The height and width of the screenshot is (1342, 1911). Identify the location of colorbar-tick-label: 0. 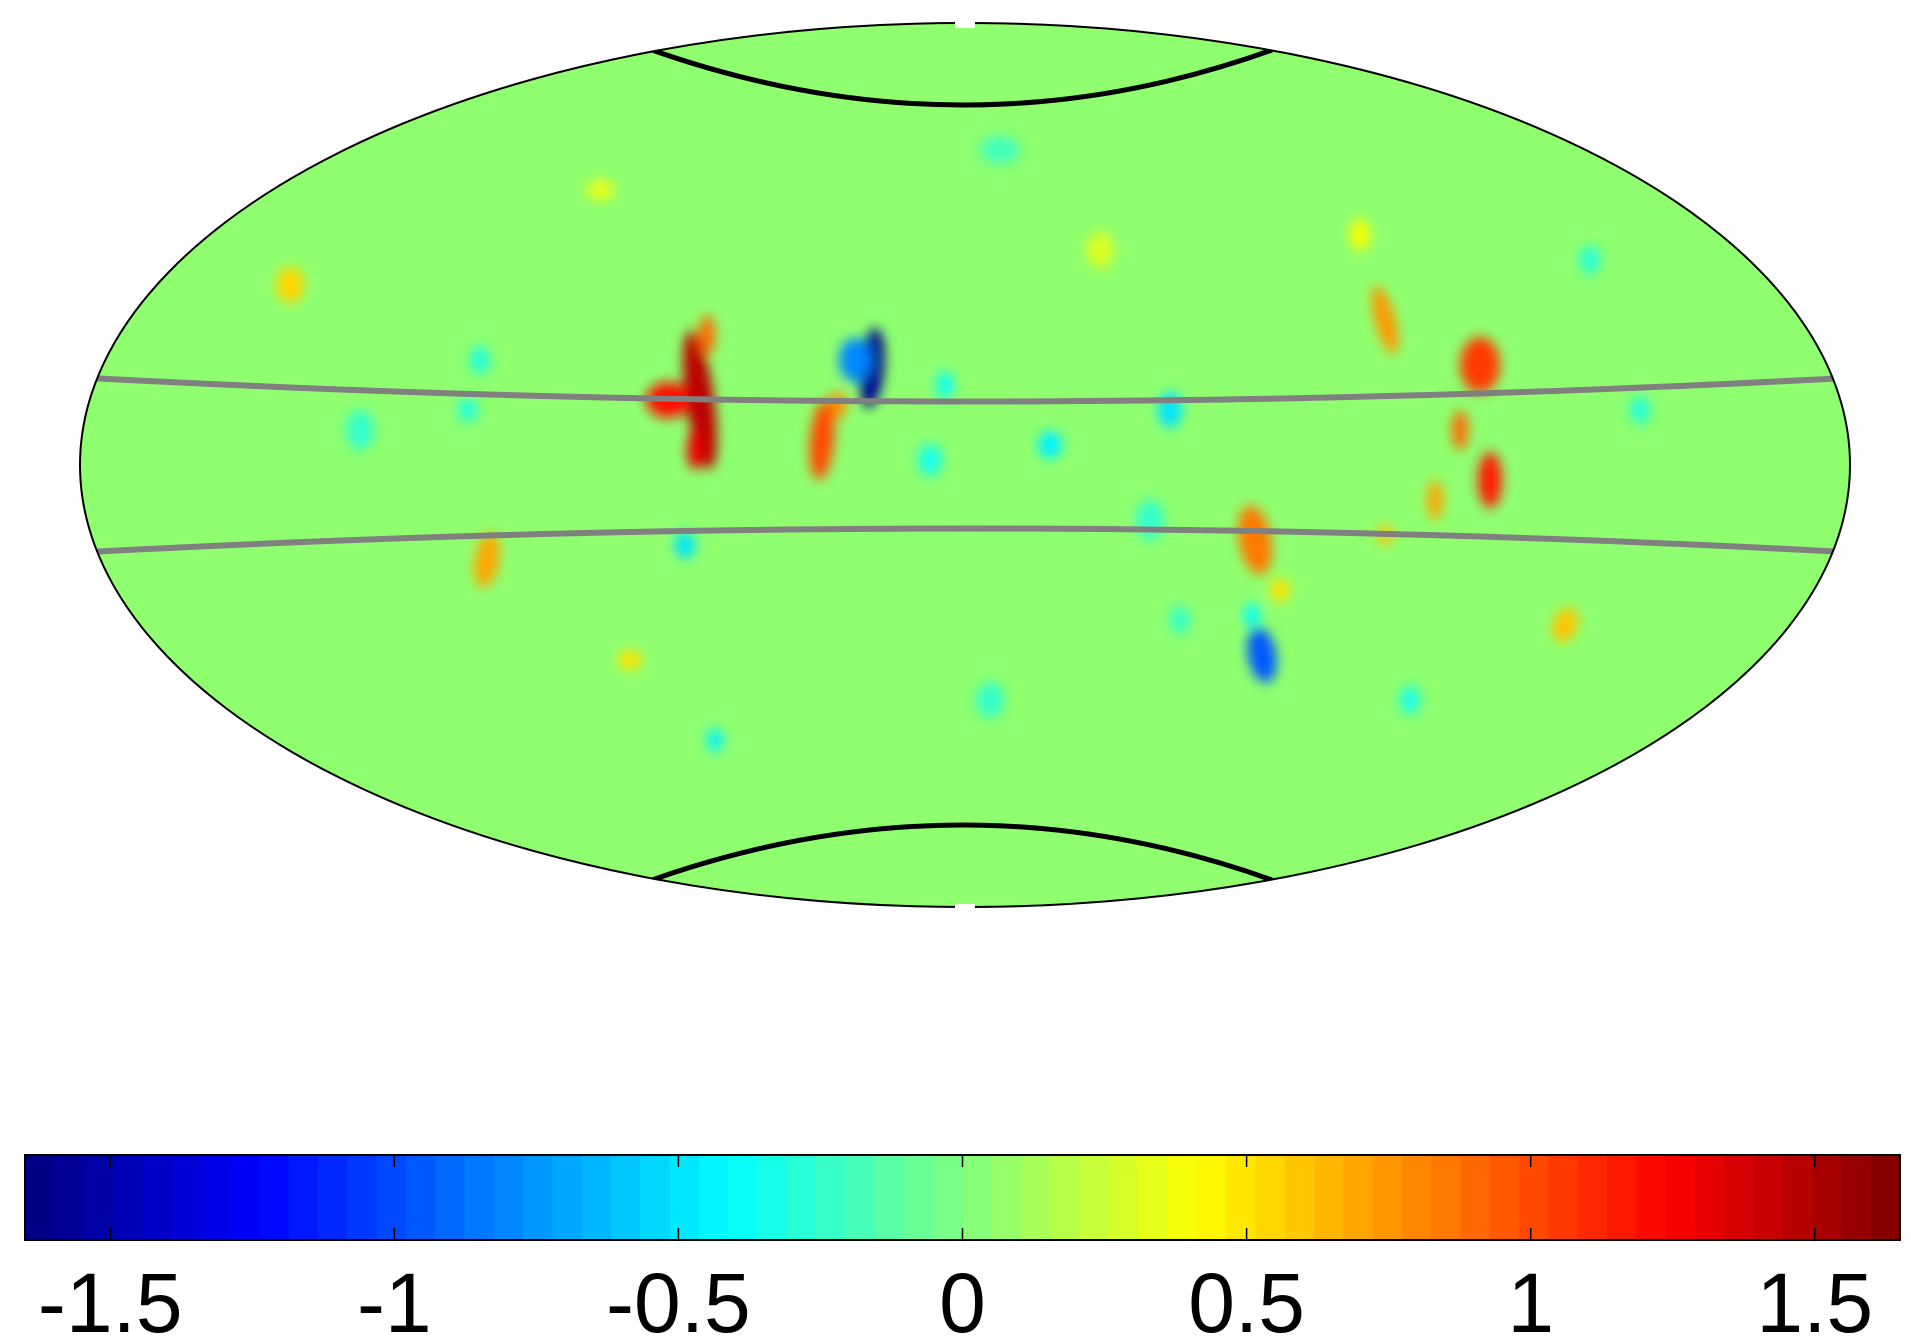
(962, 1299).